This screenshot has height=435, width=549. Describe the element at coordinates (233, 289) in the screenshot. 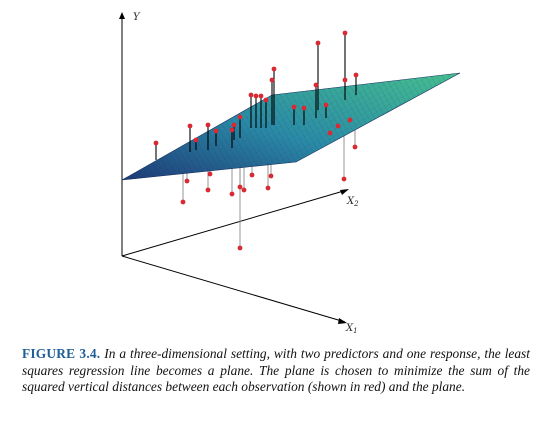

I see `x1-axis-line` at that location.